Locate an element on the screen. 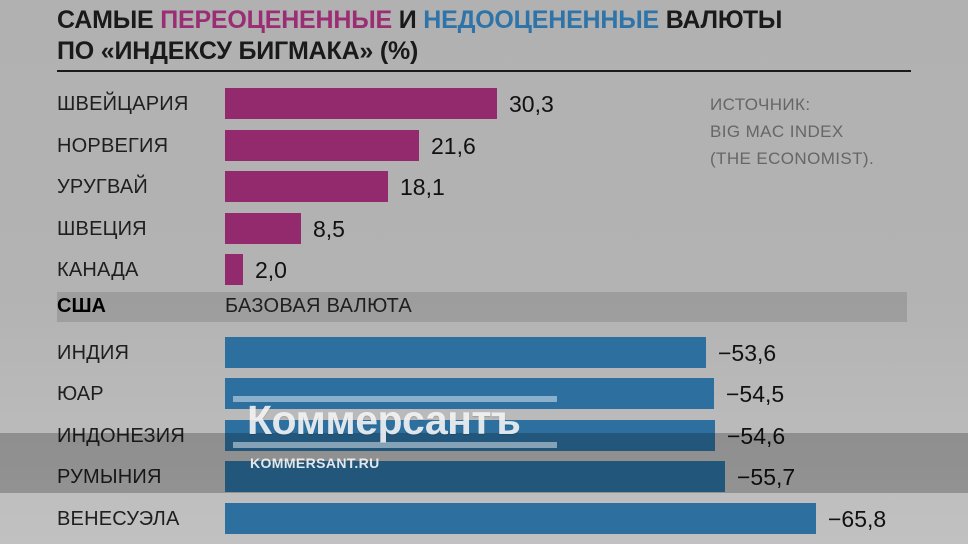 The width and height of the screenshot is (968, 544). country-label: ШВЕЙЦАРИЯ is located at coordinates (123, 104).